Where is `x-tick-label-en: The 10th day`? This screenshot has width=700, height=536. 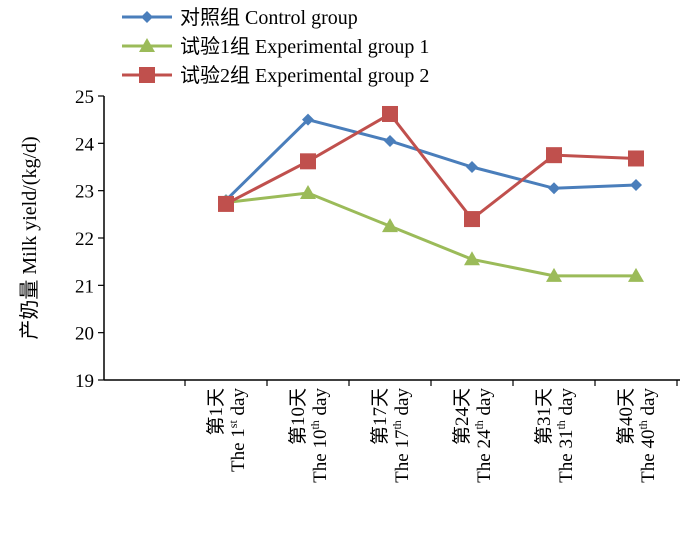 x-tick-label-en: The 10th day is located at coordinates (319, 435).